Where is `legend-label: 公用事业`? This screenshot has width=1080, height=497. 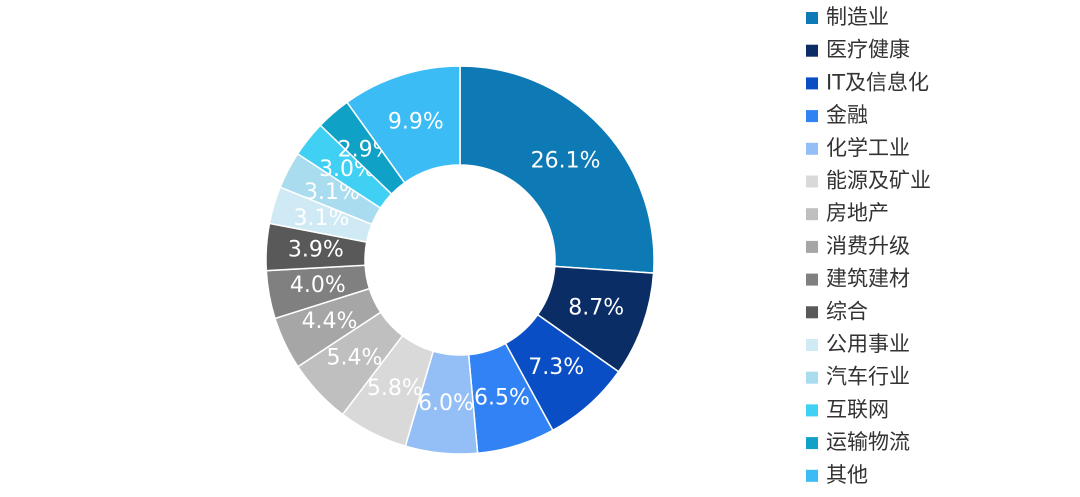
legend-label: 公用事业 is located at coordinates (868, 344).